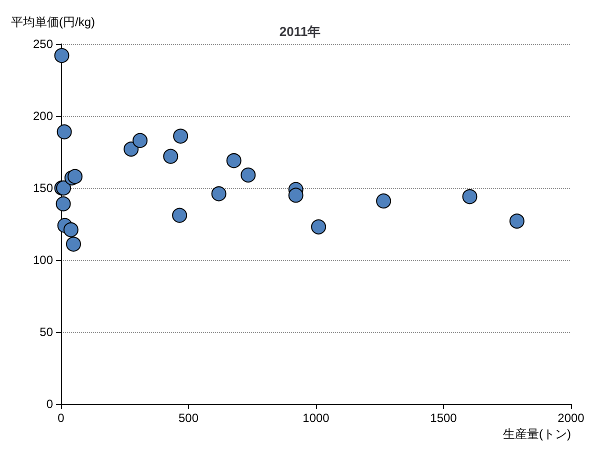 The image size is (600, 453). What do you see at coordinates (571, 418) in the screenshot?
I see `x-tick-label: 2000` at bounding box center [571, 418].